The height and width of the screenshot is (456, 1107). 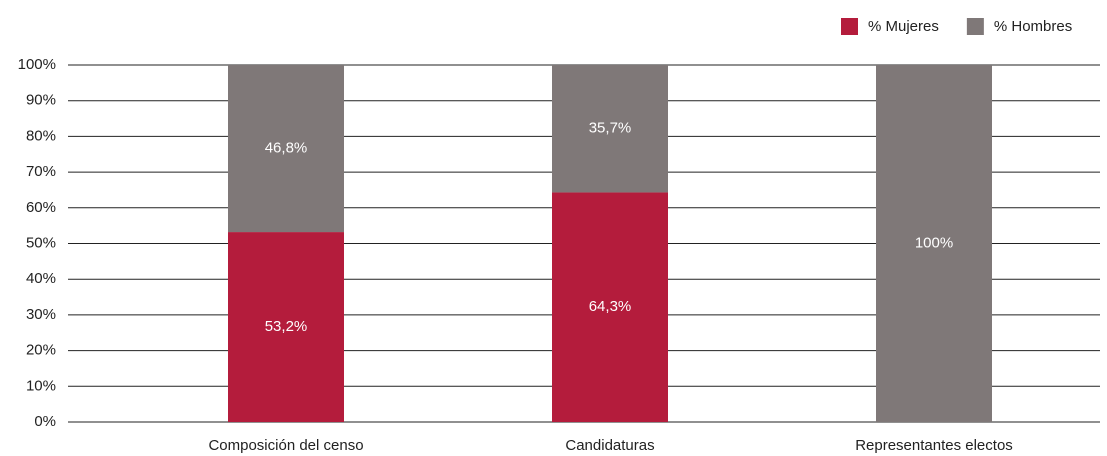 I want to click on value-label: 46,8%, so click(x=286, y=148).